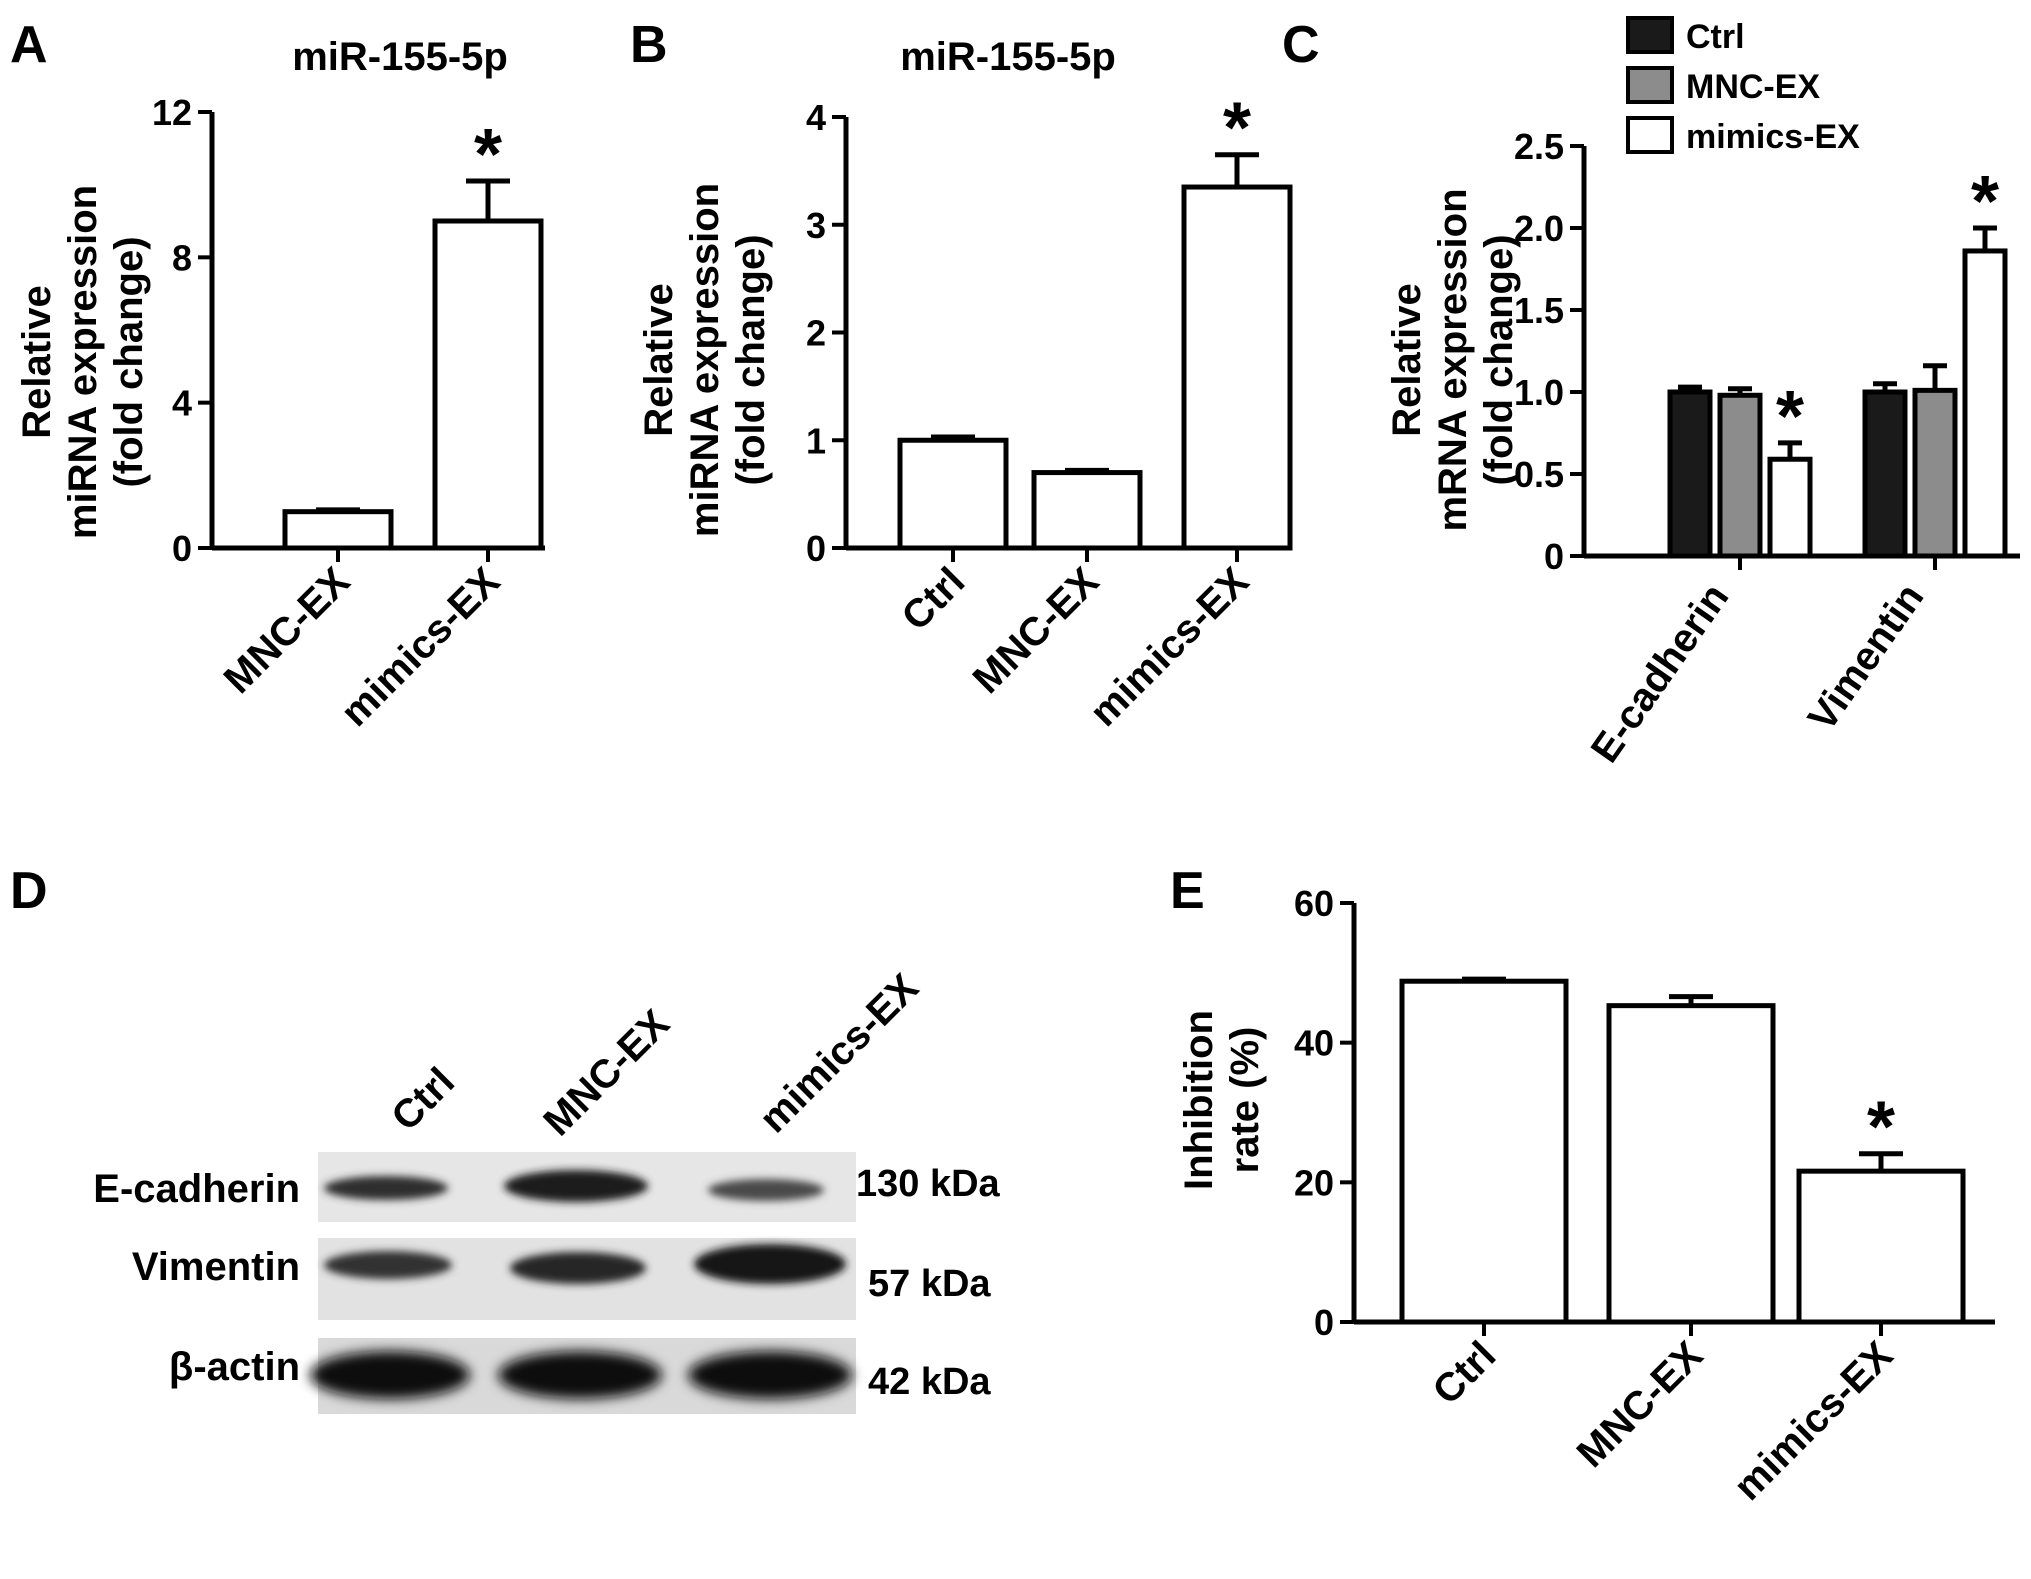  What do you see at coordinates (1650, 135) in the screenshot?
I see `legend-swatch-mimics-ex` at bounding box center [1650, 135].